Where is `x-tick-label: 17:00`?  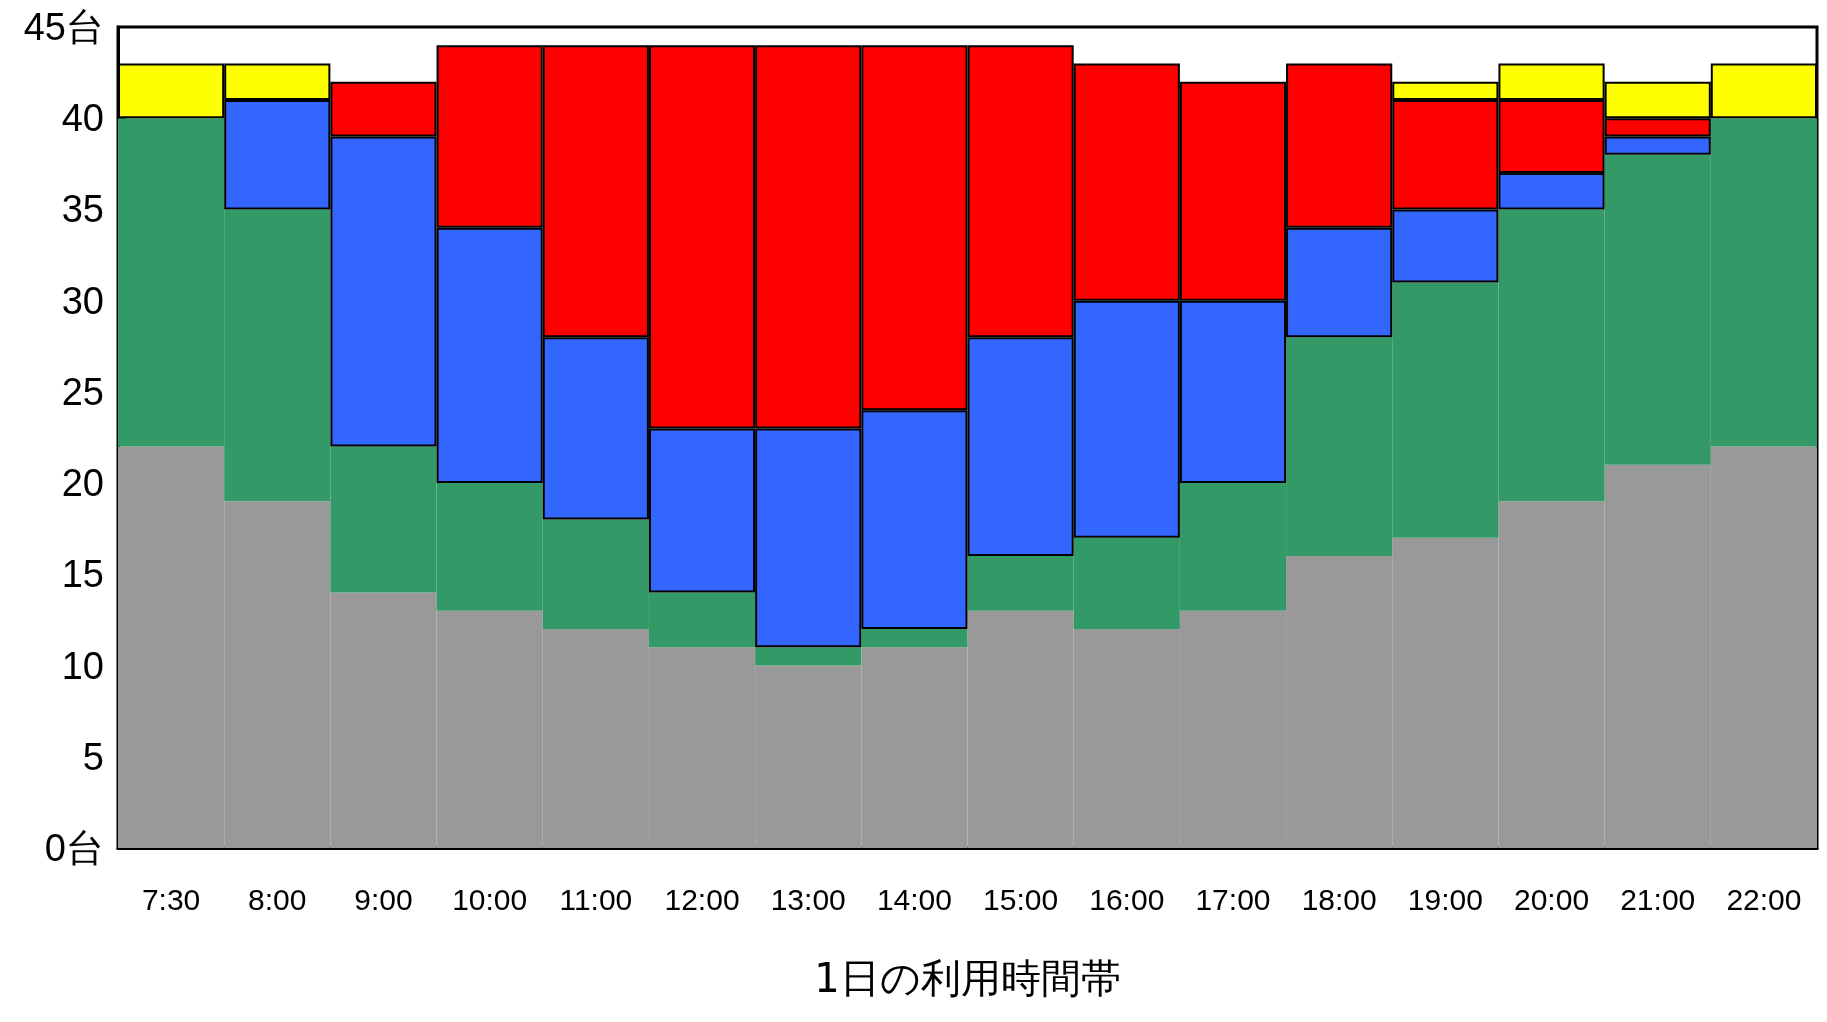
x-tick-label: 17:00 is located at coordinates (1233, 899).